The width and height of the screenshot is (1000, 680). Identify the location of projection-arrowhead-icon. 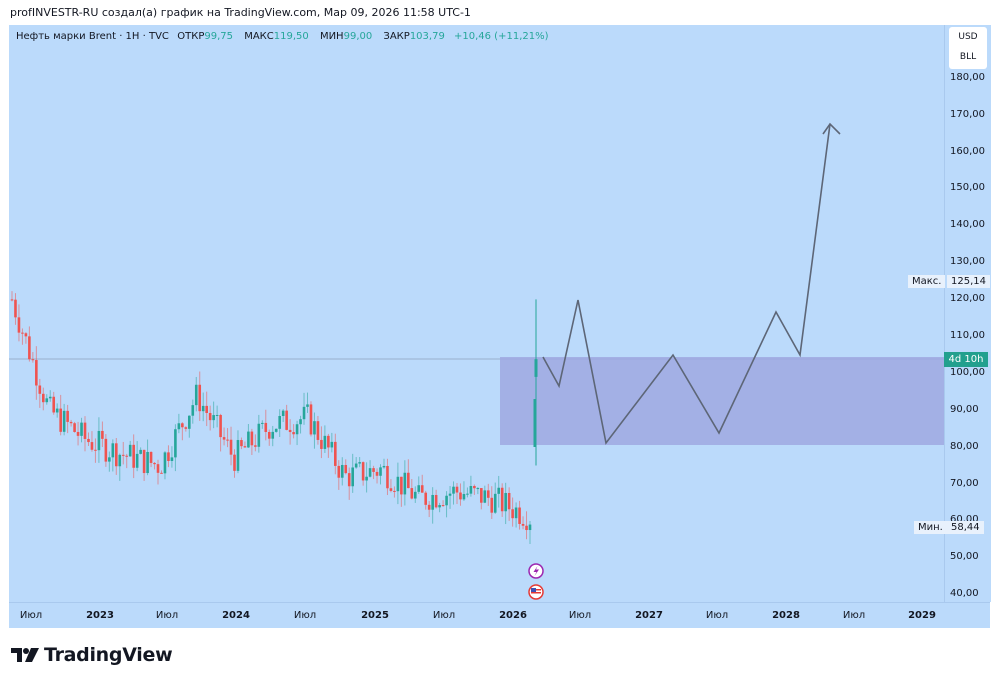
(831, 128).